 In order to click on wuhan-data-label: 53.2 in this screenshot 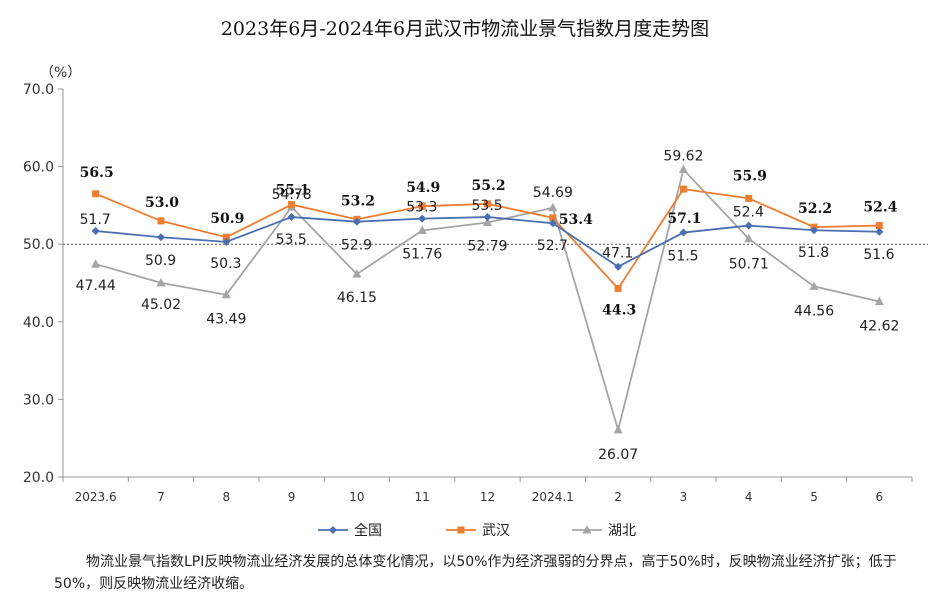, I will do `click(358, 201)`.